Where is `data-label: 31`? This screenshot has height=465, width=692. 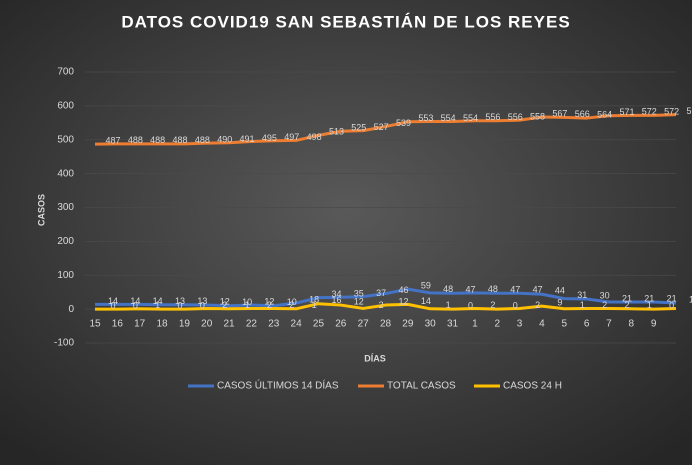 data-label: 31 is located at coordinates (582, 295).